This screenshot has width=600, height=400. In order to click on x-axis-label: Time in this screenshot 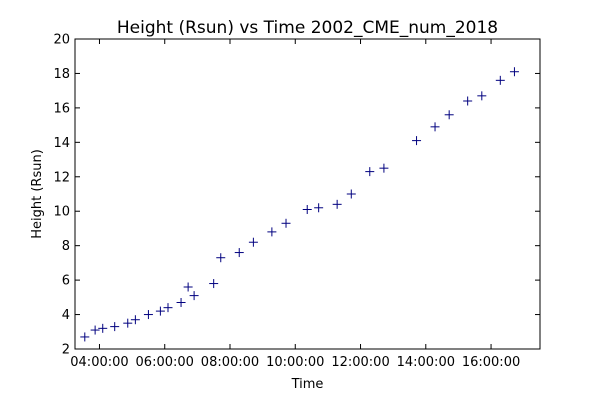, I will do `click(307, 384)`.